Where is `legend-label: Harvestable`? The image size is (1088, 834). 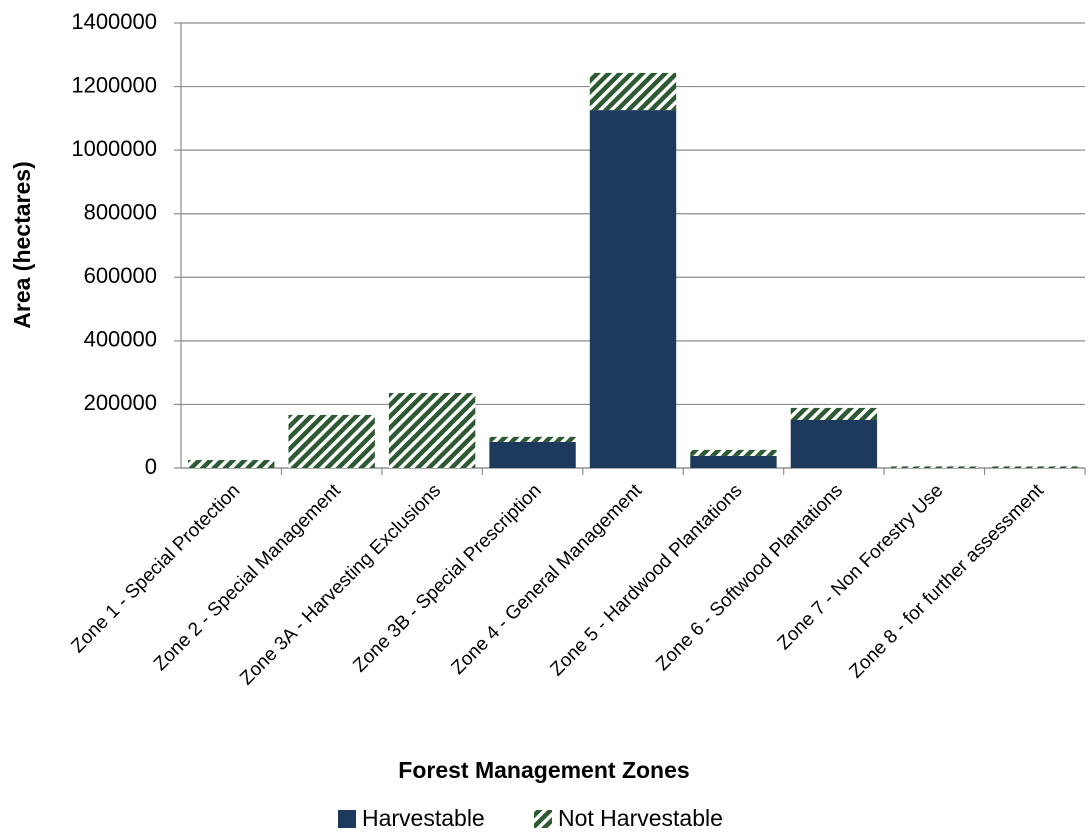
legend-label: Harvestable is located at coordinates (423, 818).